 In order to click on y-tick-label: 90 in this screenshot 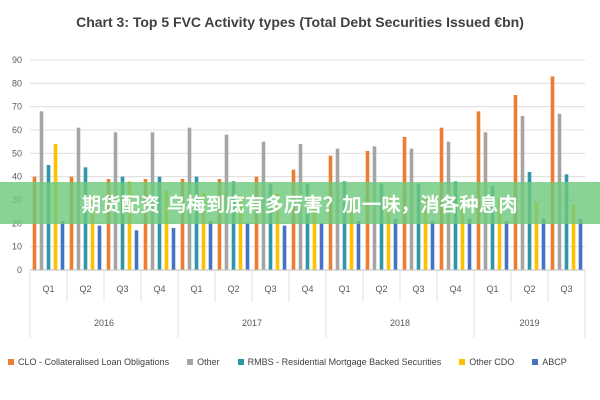, I will do `click(17, 60)`.